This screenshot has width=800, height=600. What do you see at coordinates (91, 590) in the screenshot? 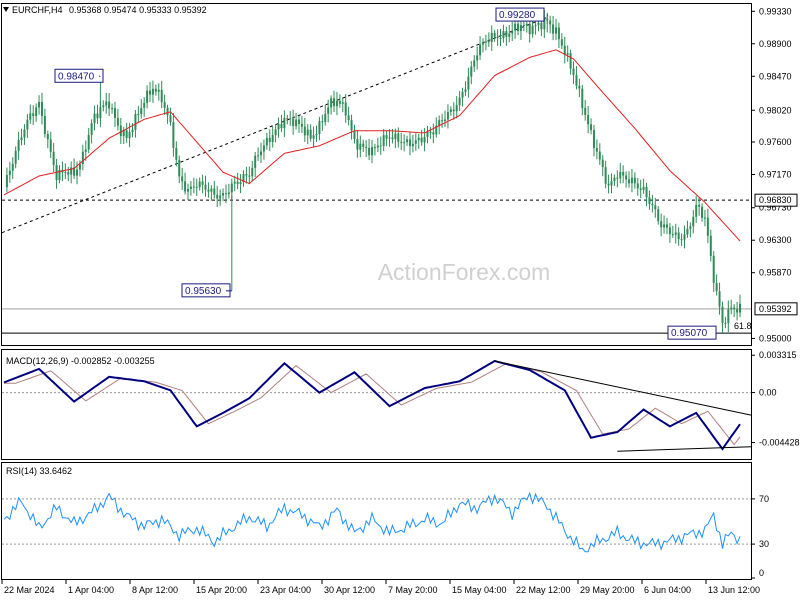
I see `time-tick-label: 1 Apr 04:00` at bounding box center [91, 590].